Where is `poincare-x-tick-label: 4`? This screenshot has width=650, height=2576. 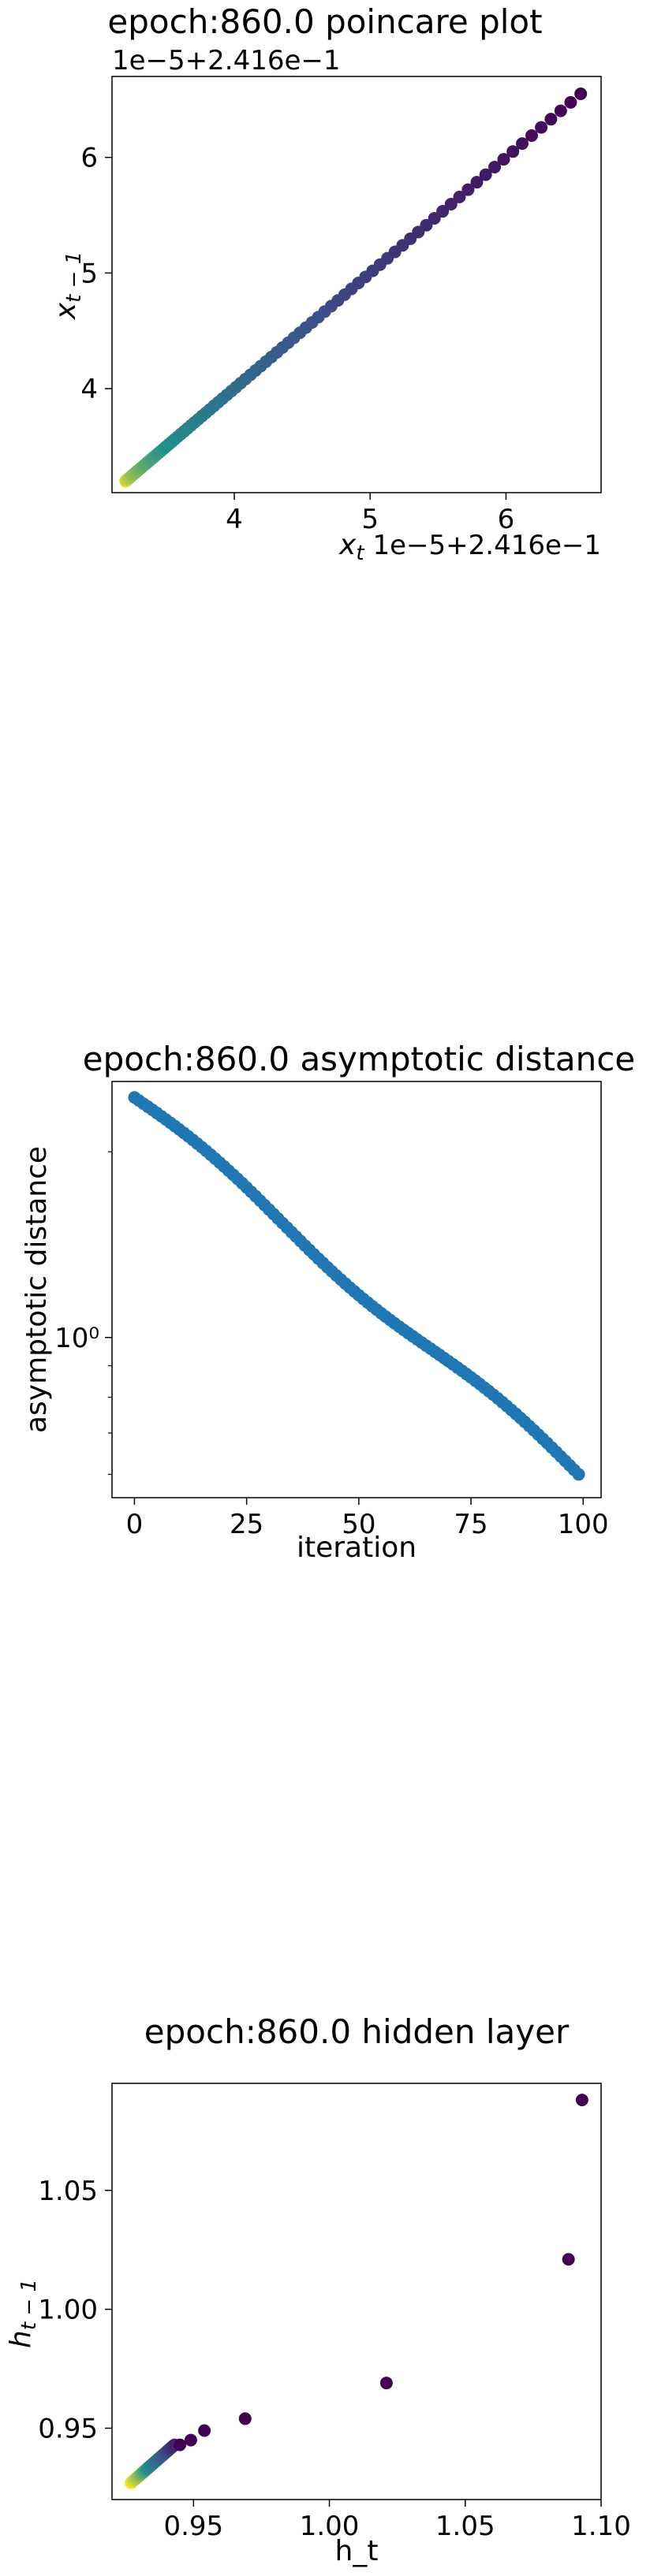
poincare-x-tick-label: 4 is located at coordinates (234, 519).